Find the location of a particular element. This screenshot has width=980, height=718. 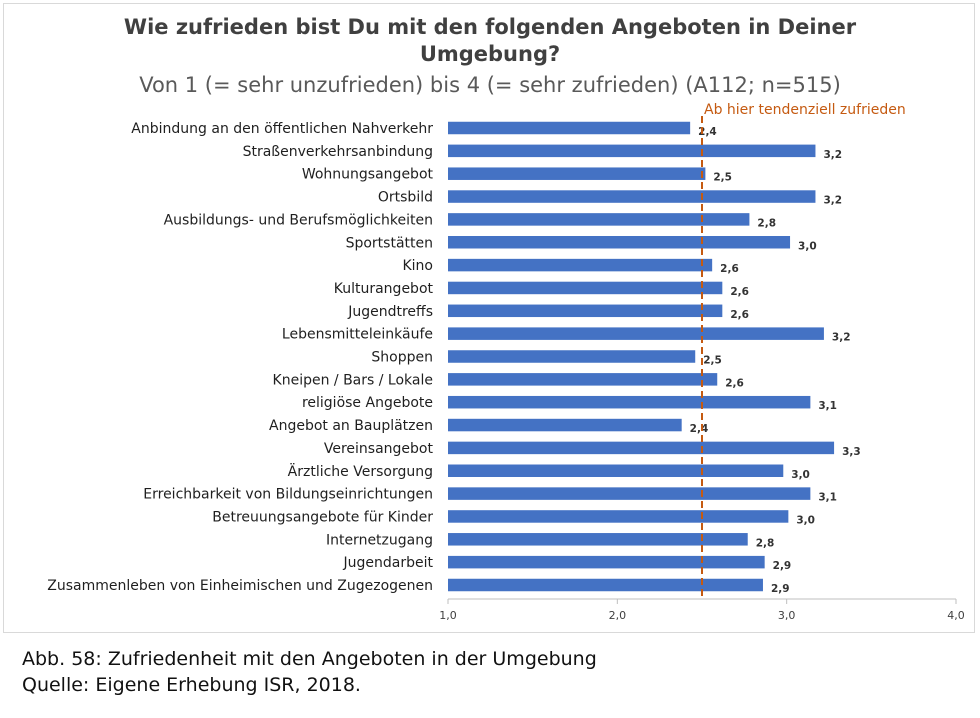

category-label: Vereinsangebot is located at coordinates (379, 449).